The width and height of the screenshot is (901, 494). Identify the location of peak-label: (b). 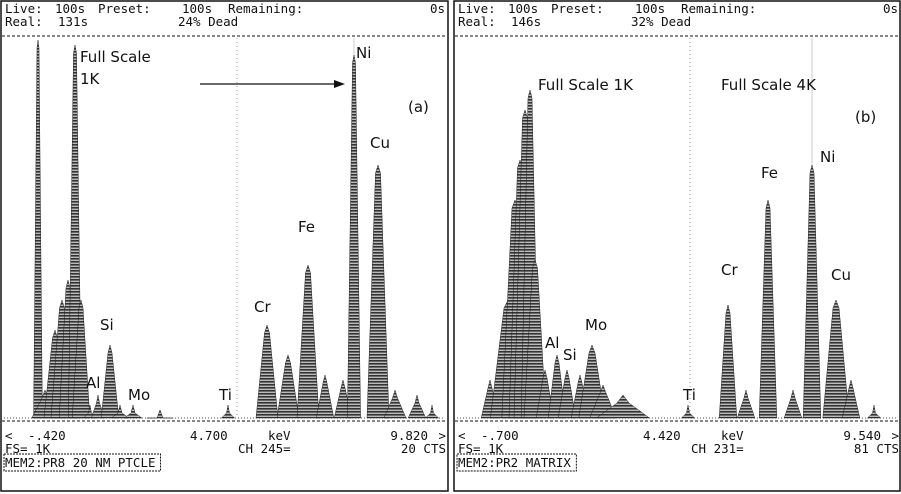
(865, 117).